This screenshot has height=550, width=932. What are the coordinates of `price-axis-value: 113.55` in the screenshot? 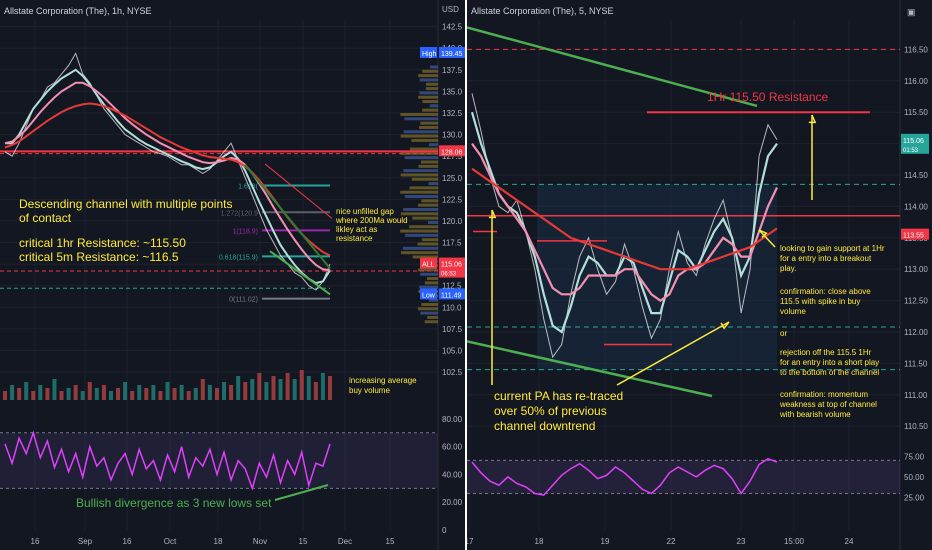 It's located at (913, 236).